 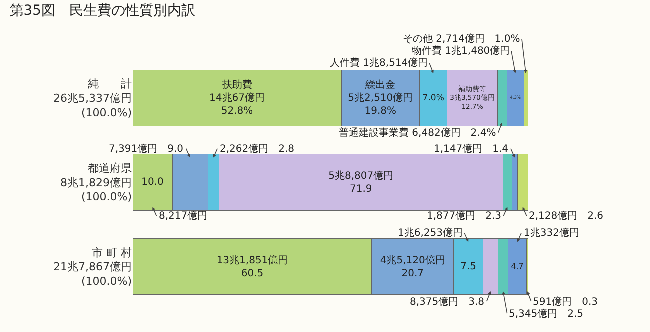 I want to click on data-label: 4.7, so click(x=517, y=266).